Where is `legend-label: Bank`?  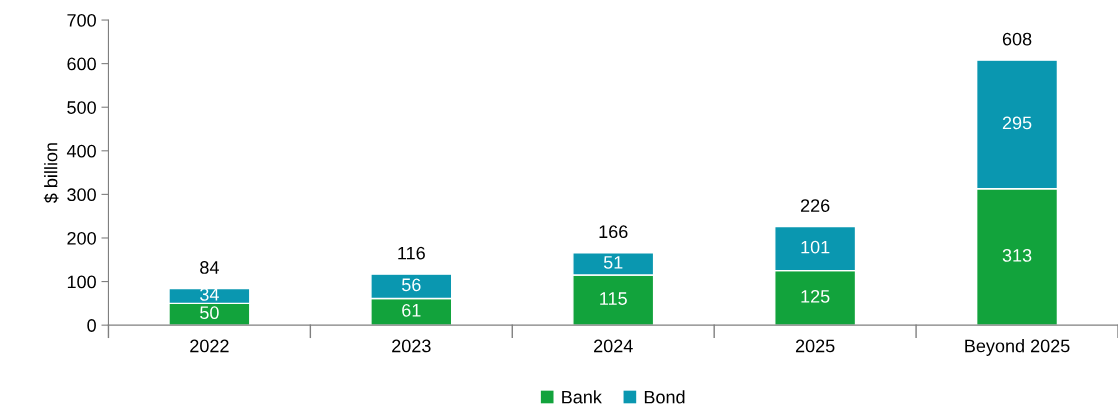
legend-label: Bank is located at coordinates (582, 397).